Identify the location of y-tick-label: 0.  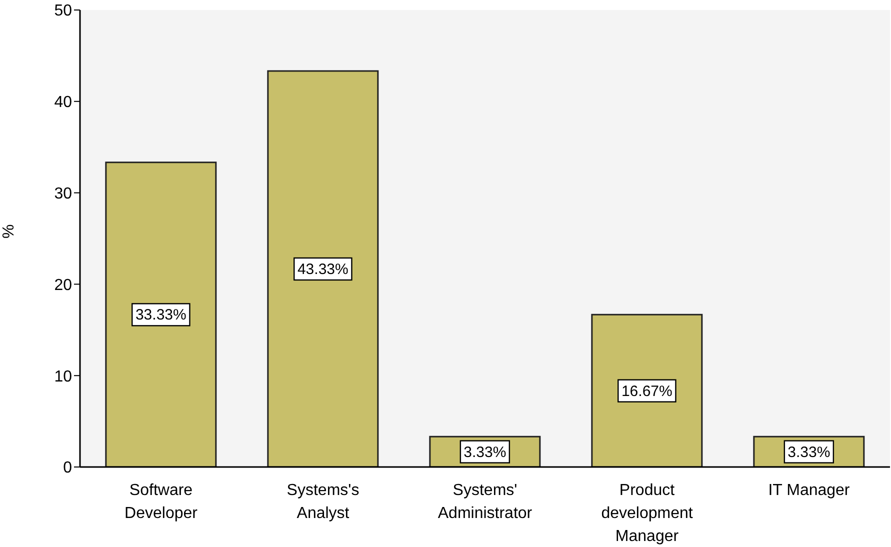
(67, 468).